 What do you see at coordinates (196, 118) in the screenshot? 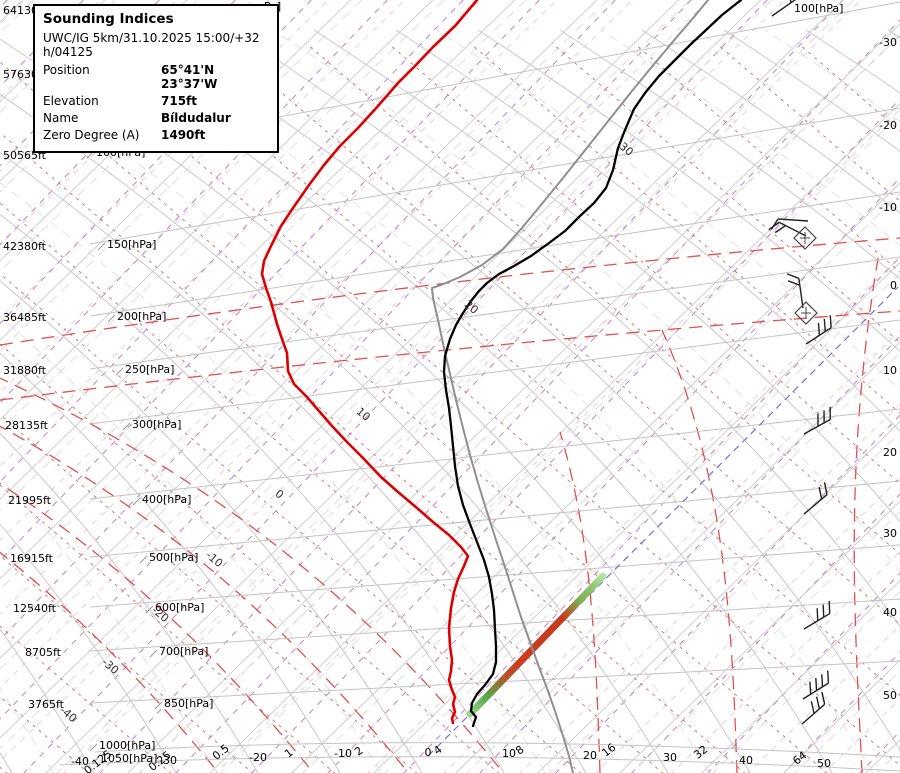
I see `name-value: Bíldudalur` at bounding box center [196, 118].